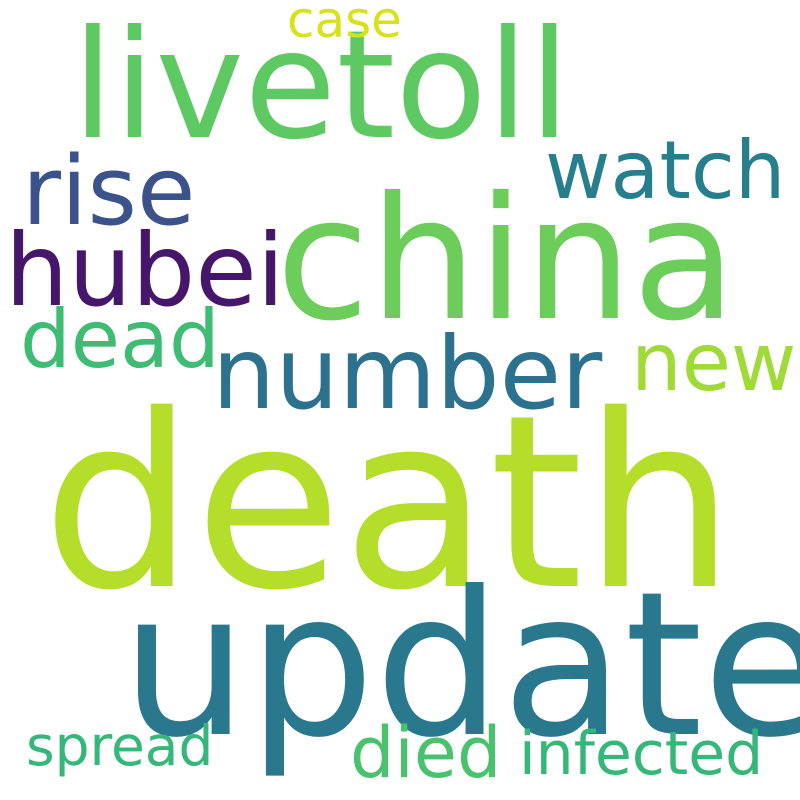 This screenshot has height=800, width=800. What do you see at coordinates (407, 373) in the screenshot?
I see `word-number: number` at bounding box center [407, 373].